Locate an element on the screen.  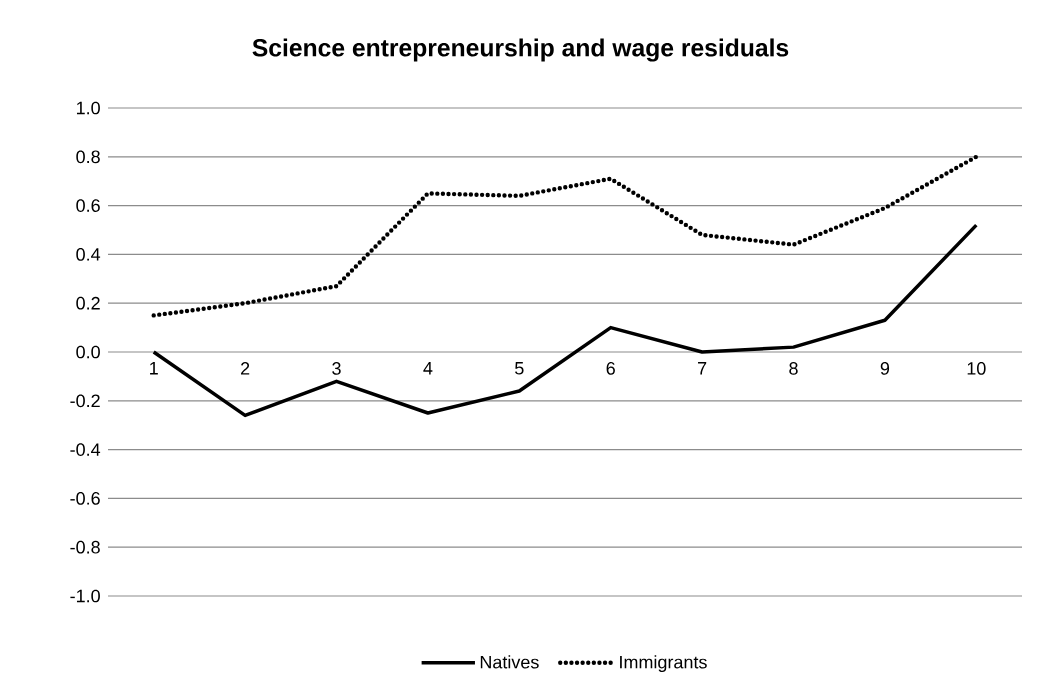
legend-label: Natives is located at coordinates (509, 662).